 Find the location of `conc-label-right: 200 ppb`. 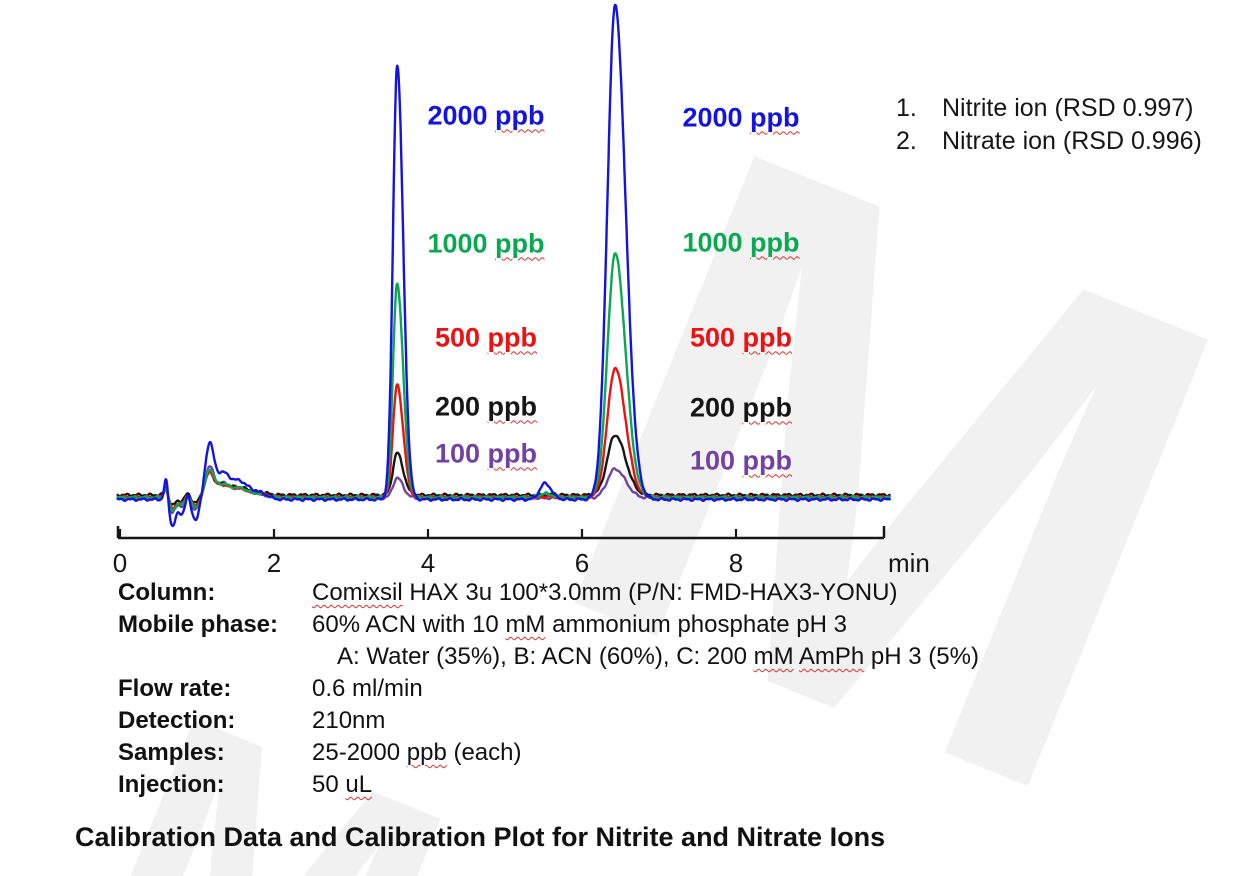

conc-label-right: 200 ppb is located at coordinates (741, 408).